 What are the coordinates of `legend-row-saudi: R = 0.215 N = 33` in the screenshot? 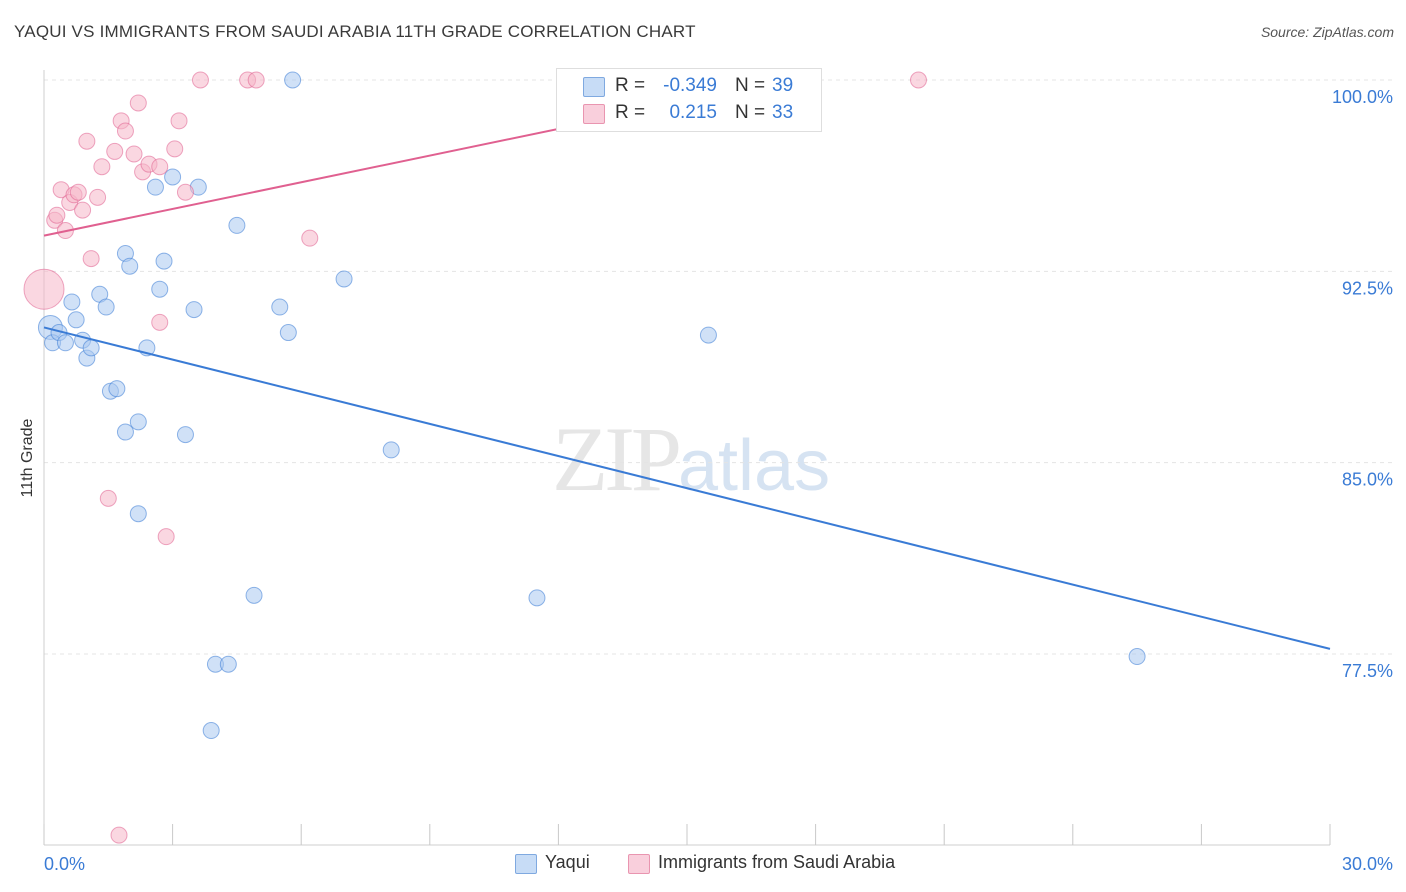 It's located at (689, 114).